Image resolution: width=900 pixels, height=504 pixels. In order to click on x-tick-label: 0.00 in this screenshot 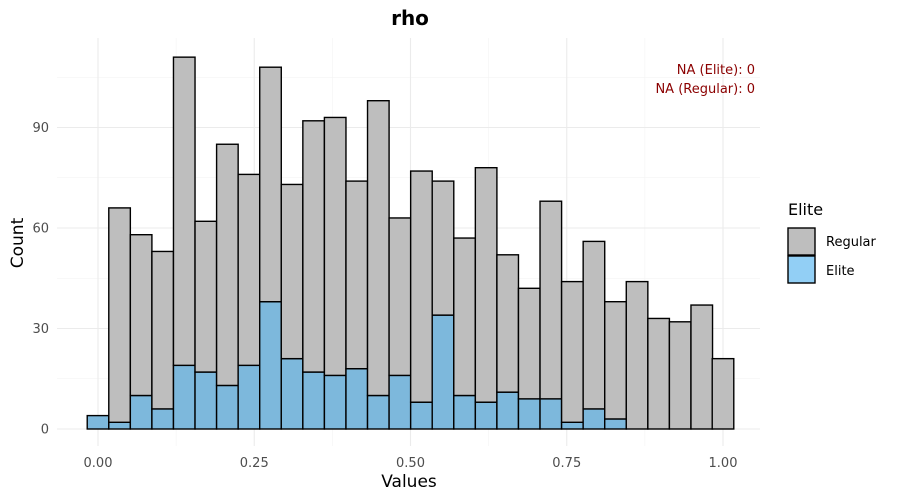, I will do `click(98, 463)`.